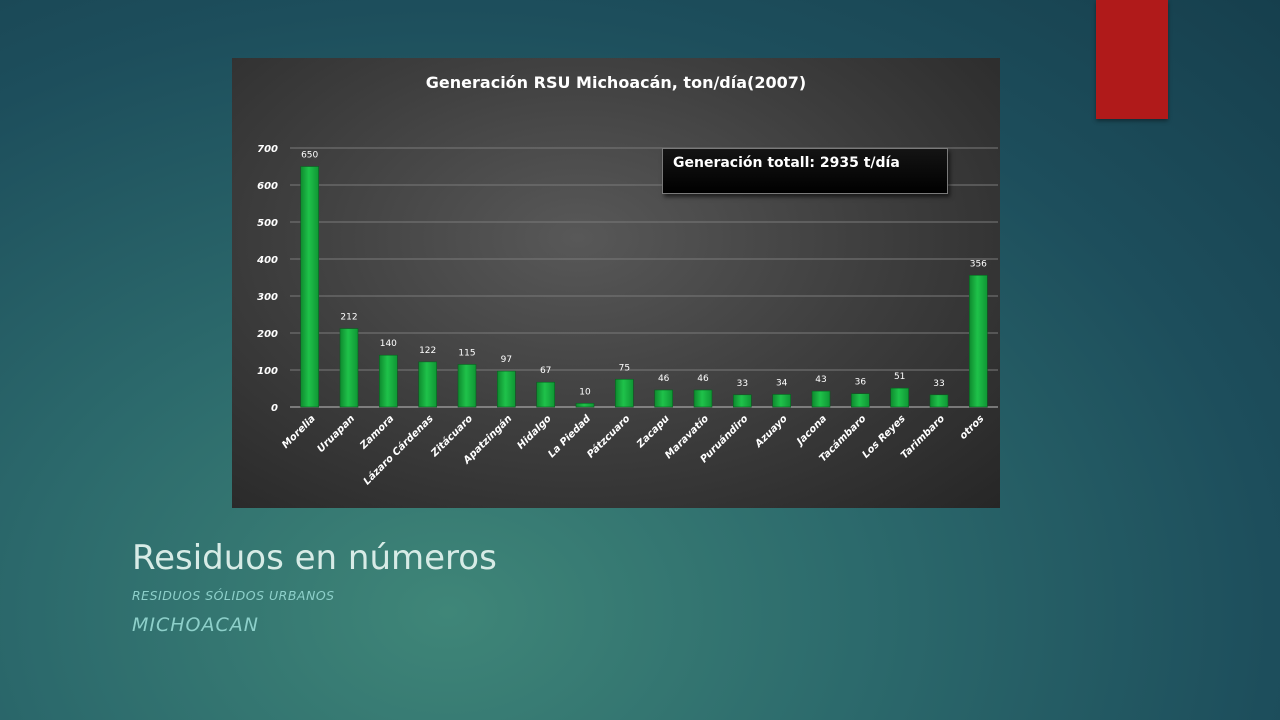 Image resolution: width=1280 pixels, height=720 pixels. I want to click on data-label: 122, so click(427, 351).